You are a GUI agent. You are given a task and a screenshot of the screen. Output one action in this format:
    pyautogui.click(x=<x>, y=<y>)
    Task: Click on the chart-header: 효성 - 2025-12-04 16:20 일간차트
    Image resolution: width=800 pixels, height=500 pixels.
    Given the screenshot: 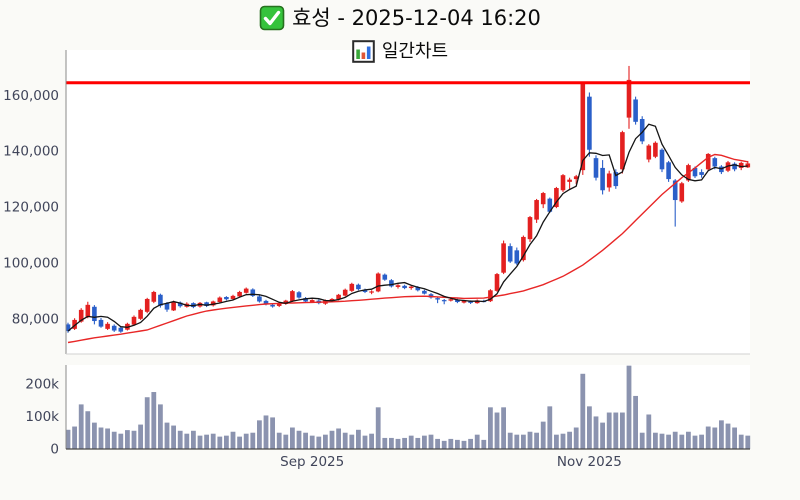 What is the action you would take?
    pyautogui.click(x=400, y=37)
    